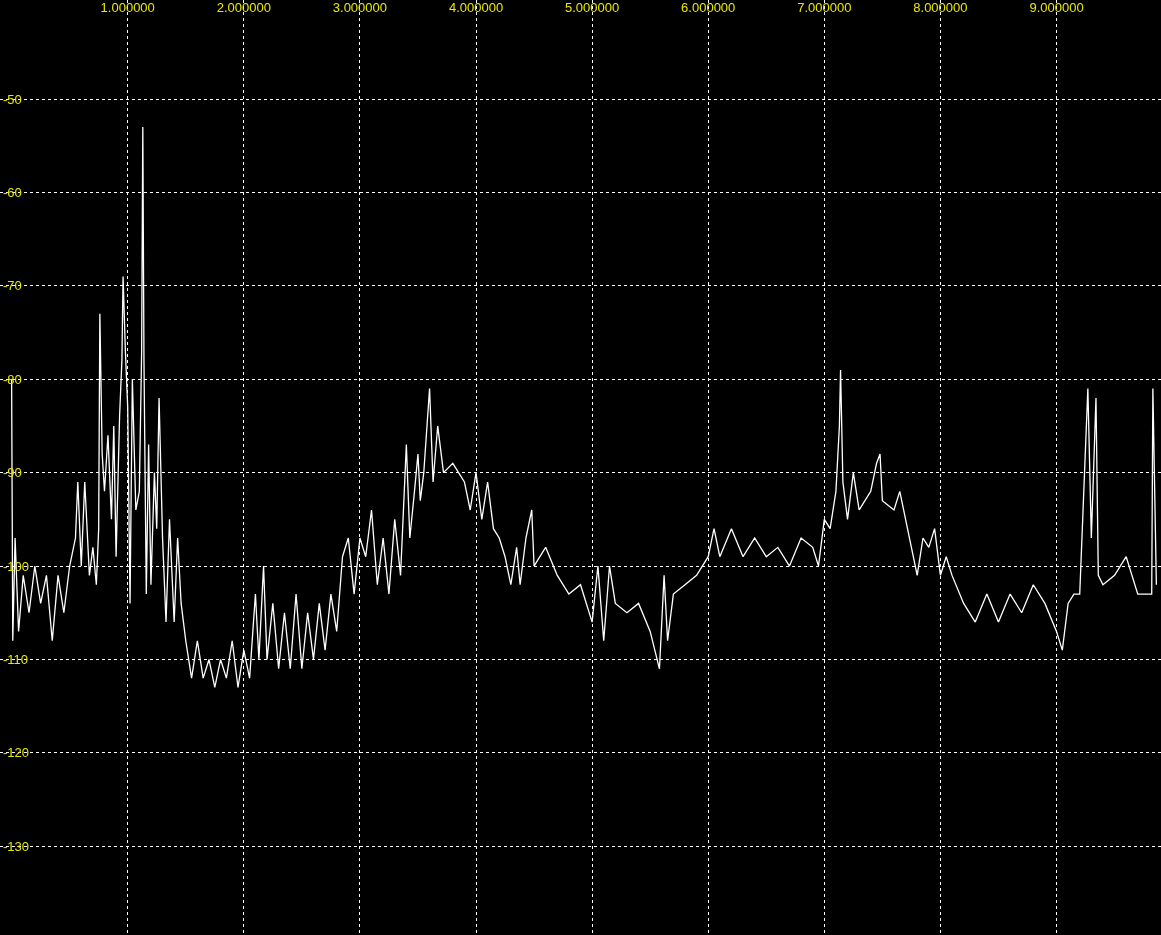  What do you see at coordinates (476, 8) in the screenshot?
I see `x-tick-label: 4.000000` at bounding box center [476, 8].